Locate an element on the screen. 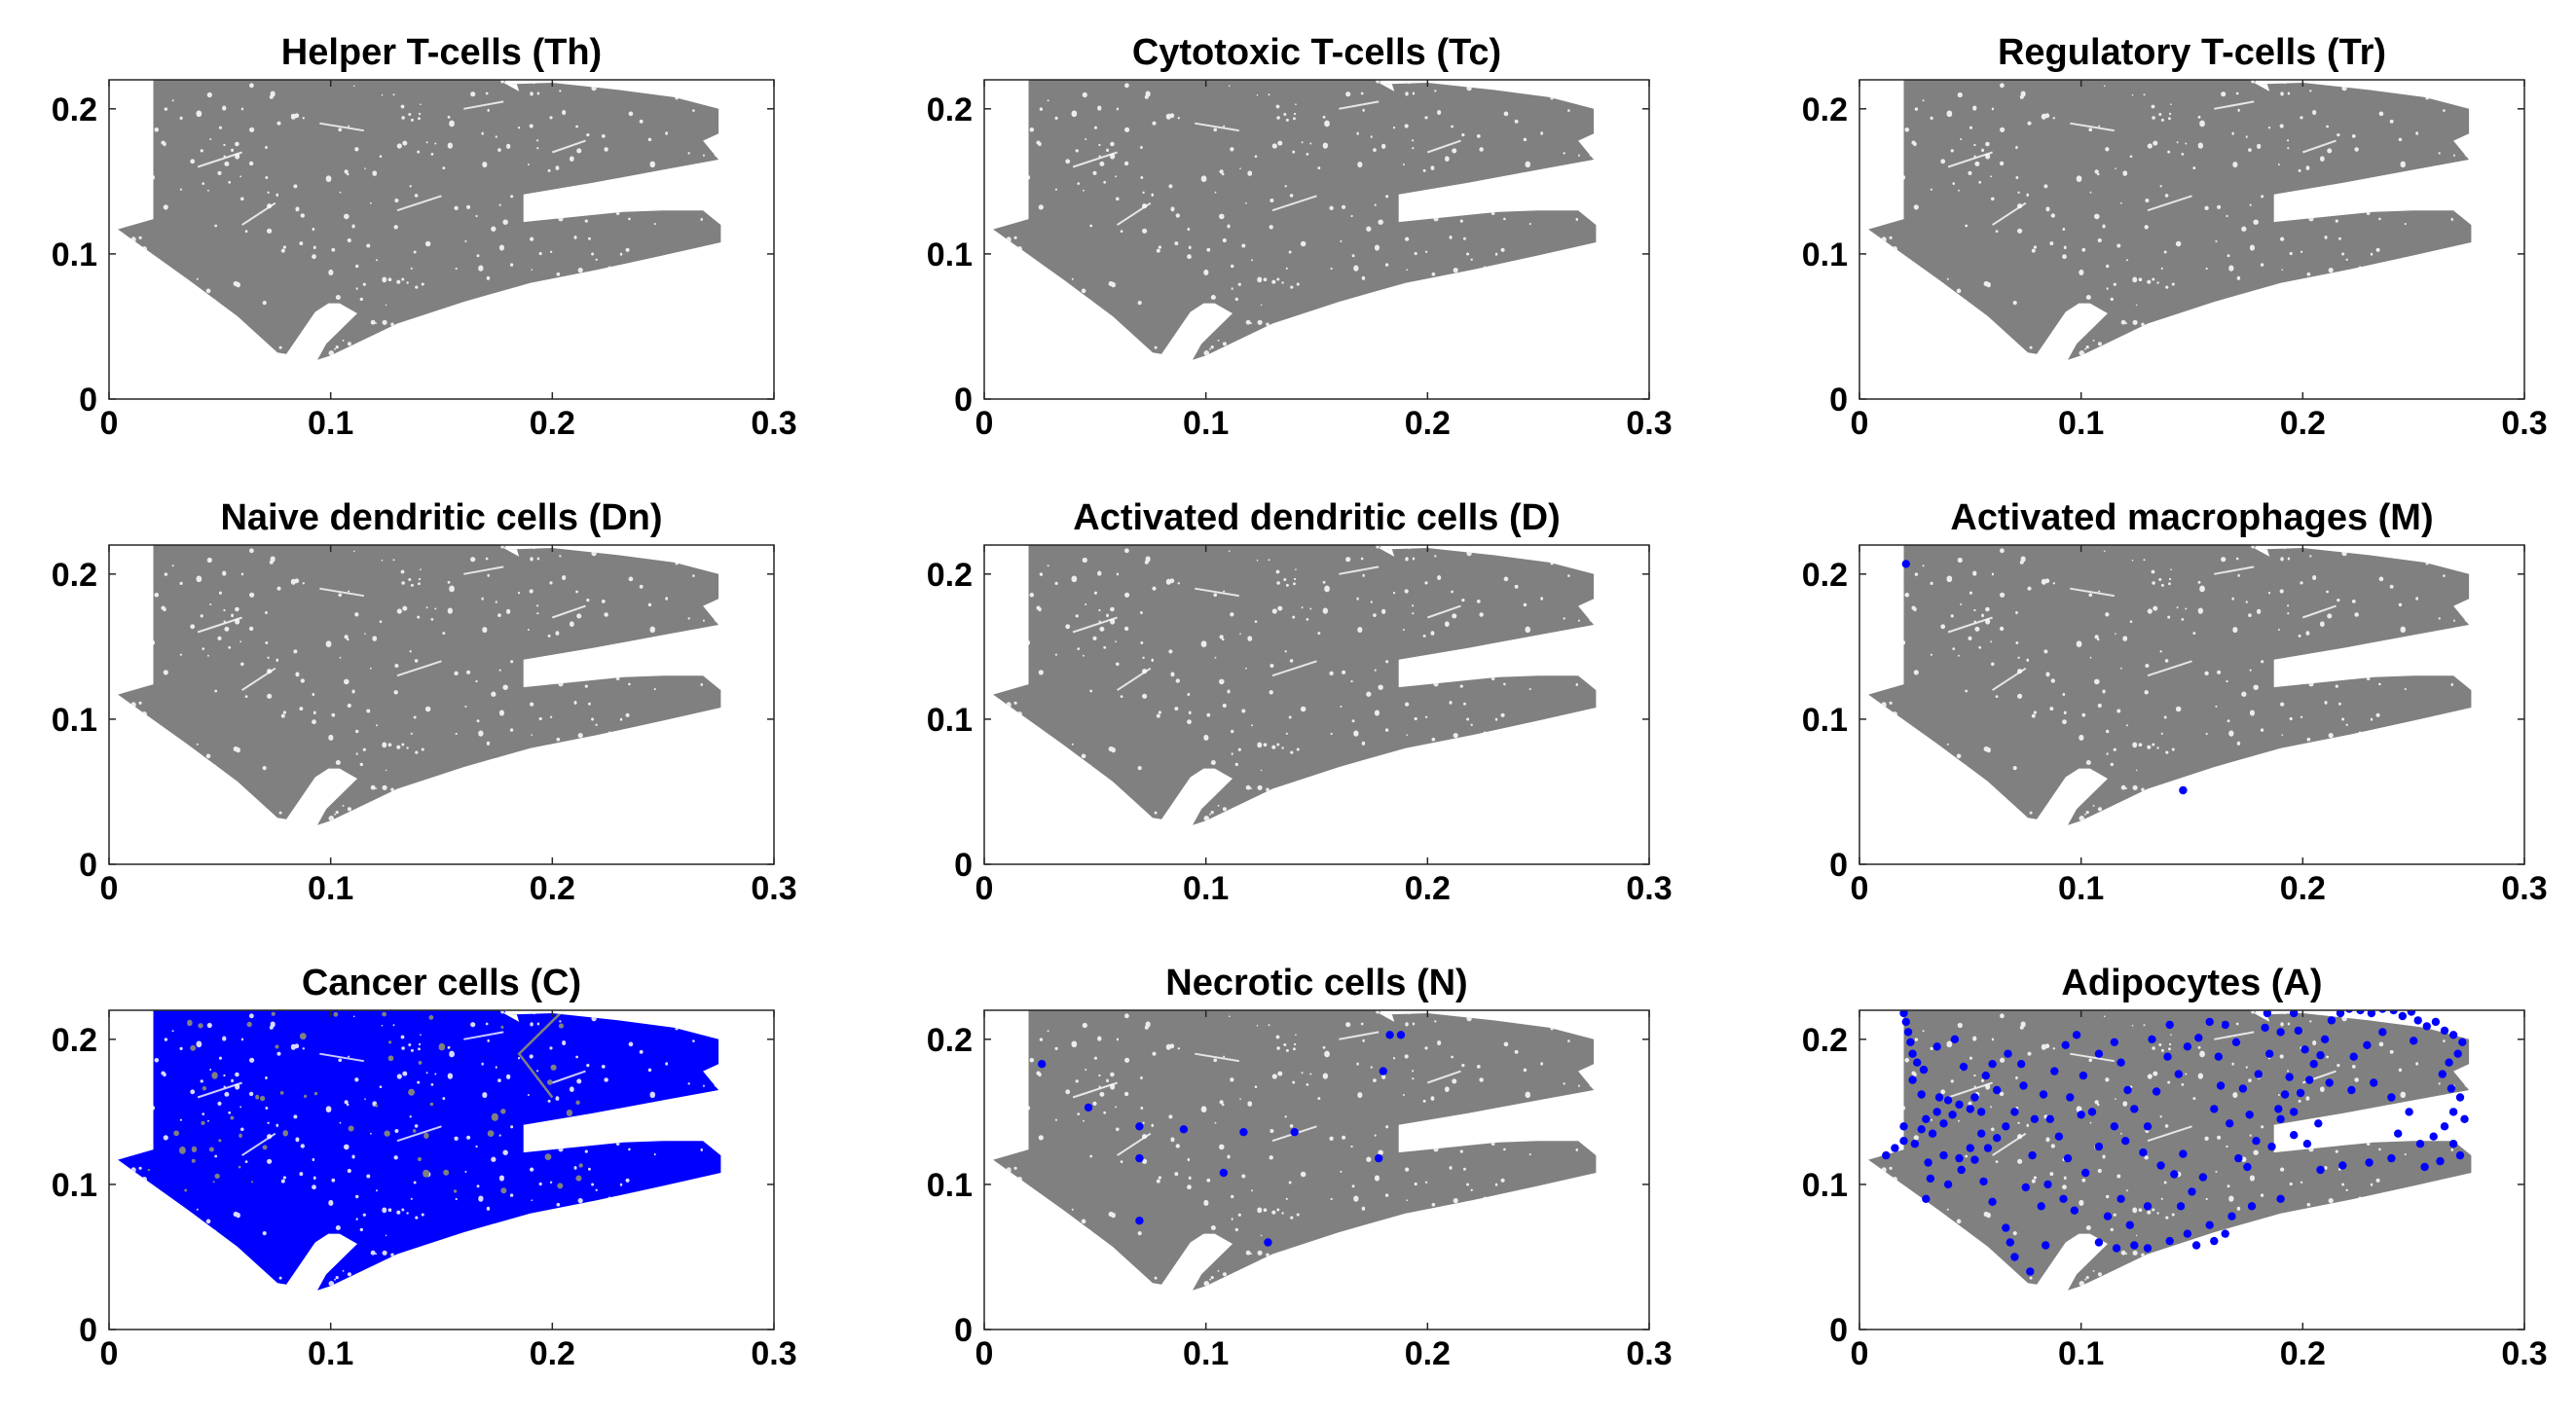 This screenshot has width=2576, height=1421. panel-title: Naive dendritic cells (Dn) is located at coordinates (441, 517).